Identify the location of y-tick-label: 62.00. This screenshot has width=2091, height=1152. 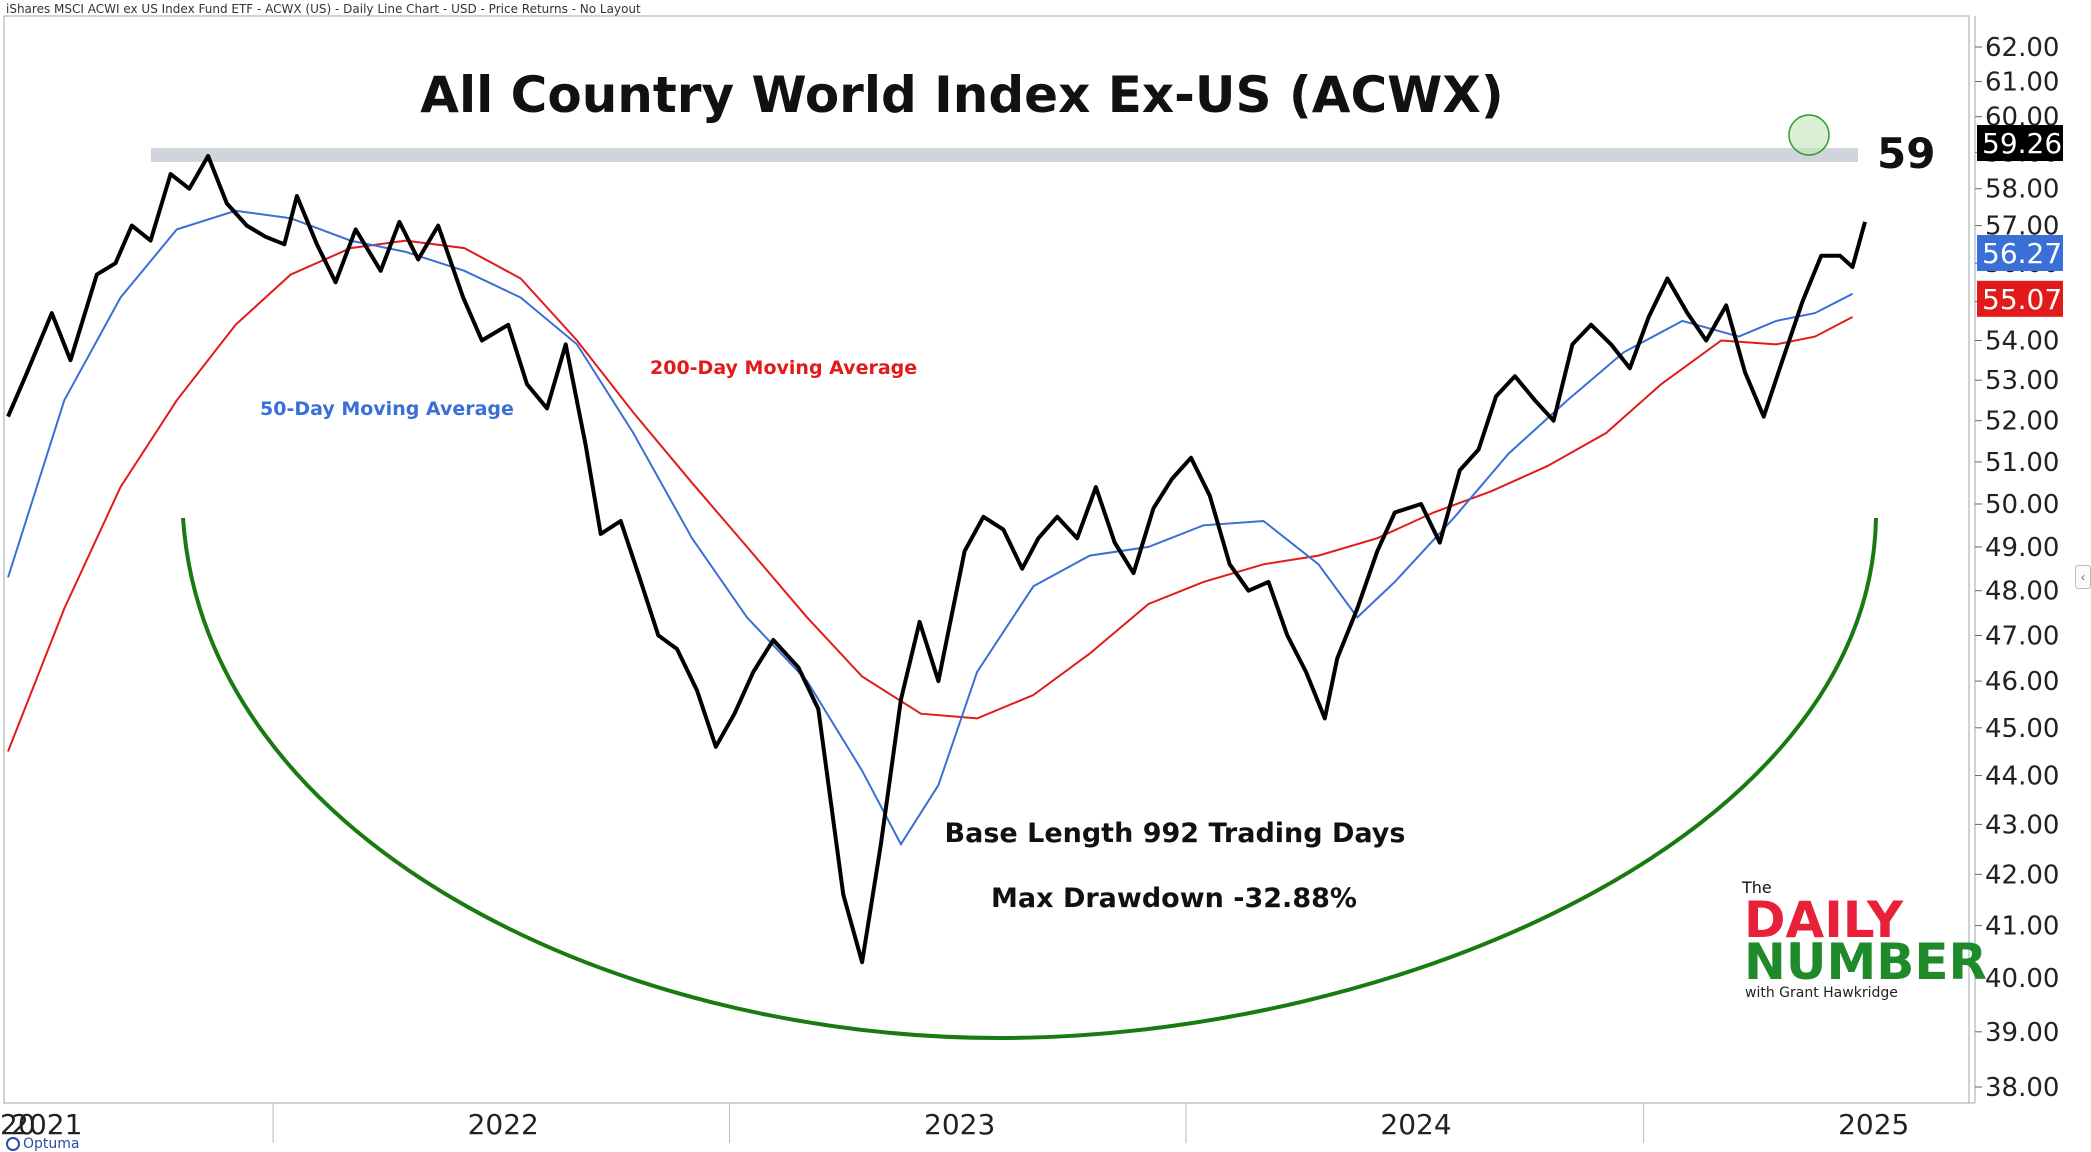
(2022, 48).